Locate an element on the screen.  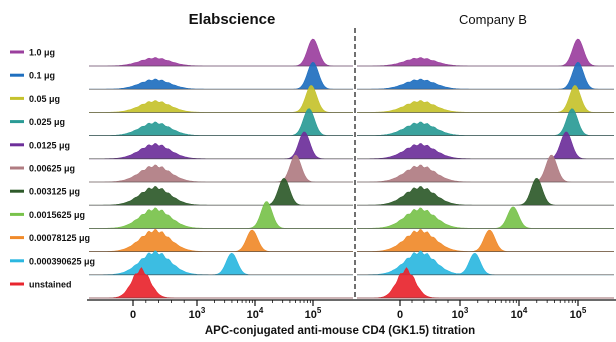
legend-label-0-025-g: 0.025 μg is located at coordinates (47, 122).